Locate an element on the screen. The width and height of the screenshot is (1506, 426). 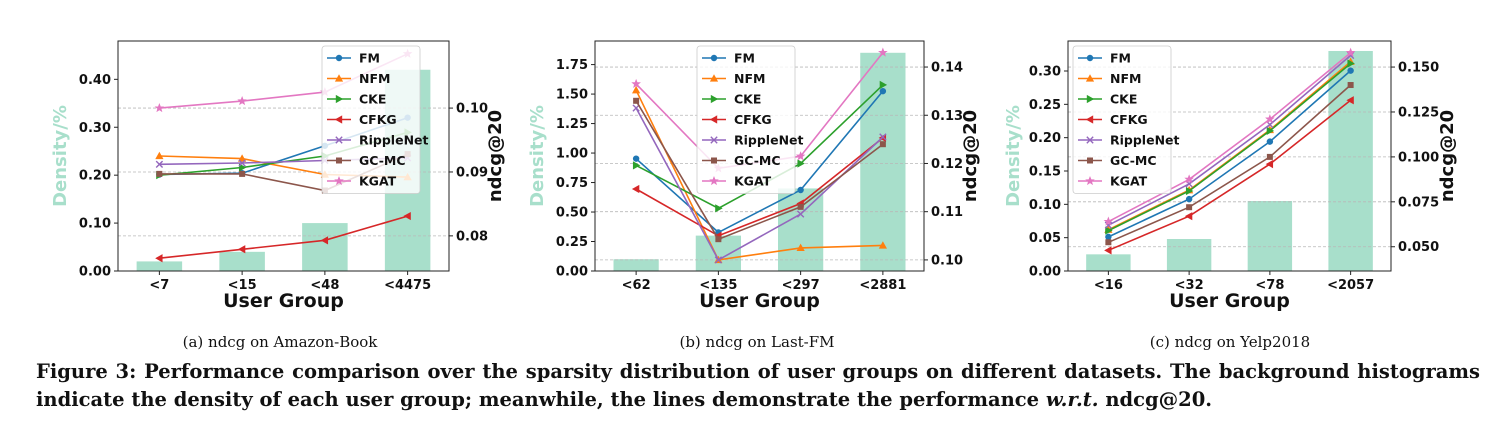
y-left-tick-label: 0.05 is located at coordinates (1045, 238).